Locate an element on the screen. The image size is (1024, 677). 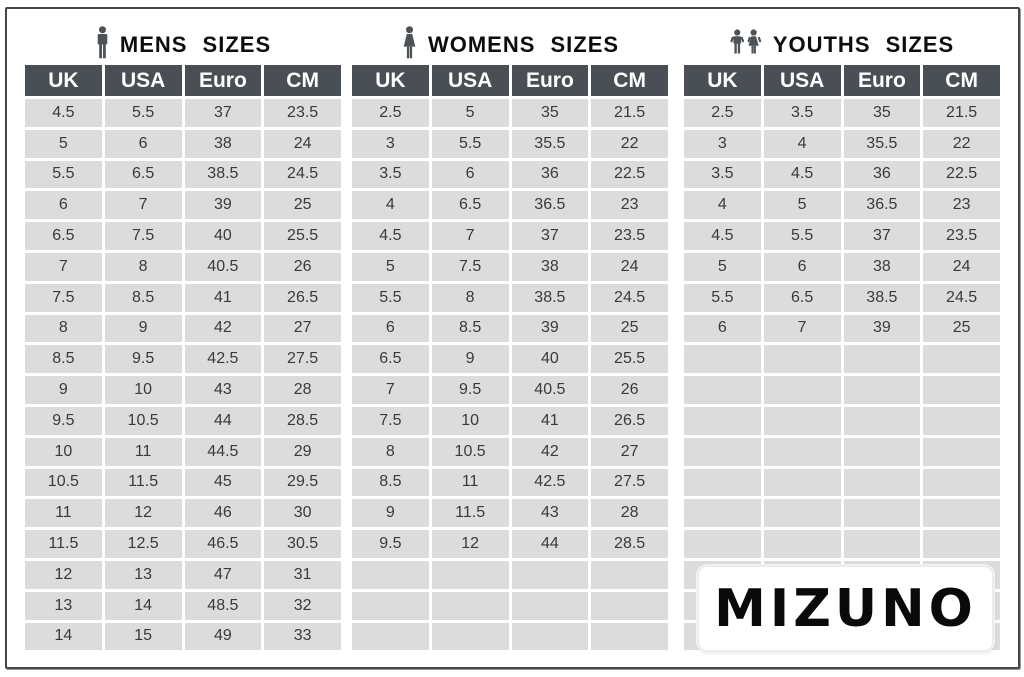
size-cell: 28 is located at coordinates (302, 390).